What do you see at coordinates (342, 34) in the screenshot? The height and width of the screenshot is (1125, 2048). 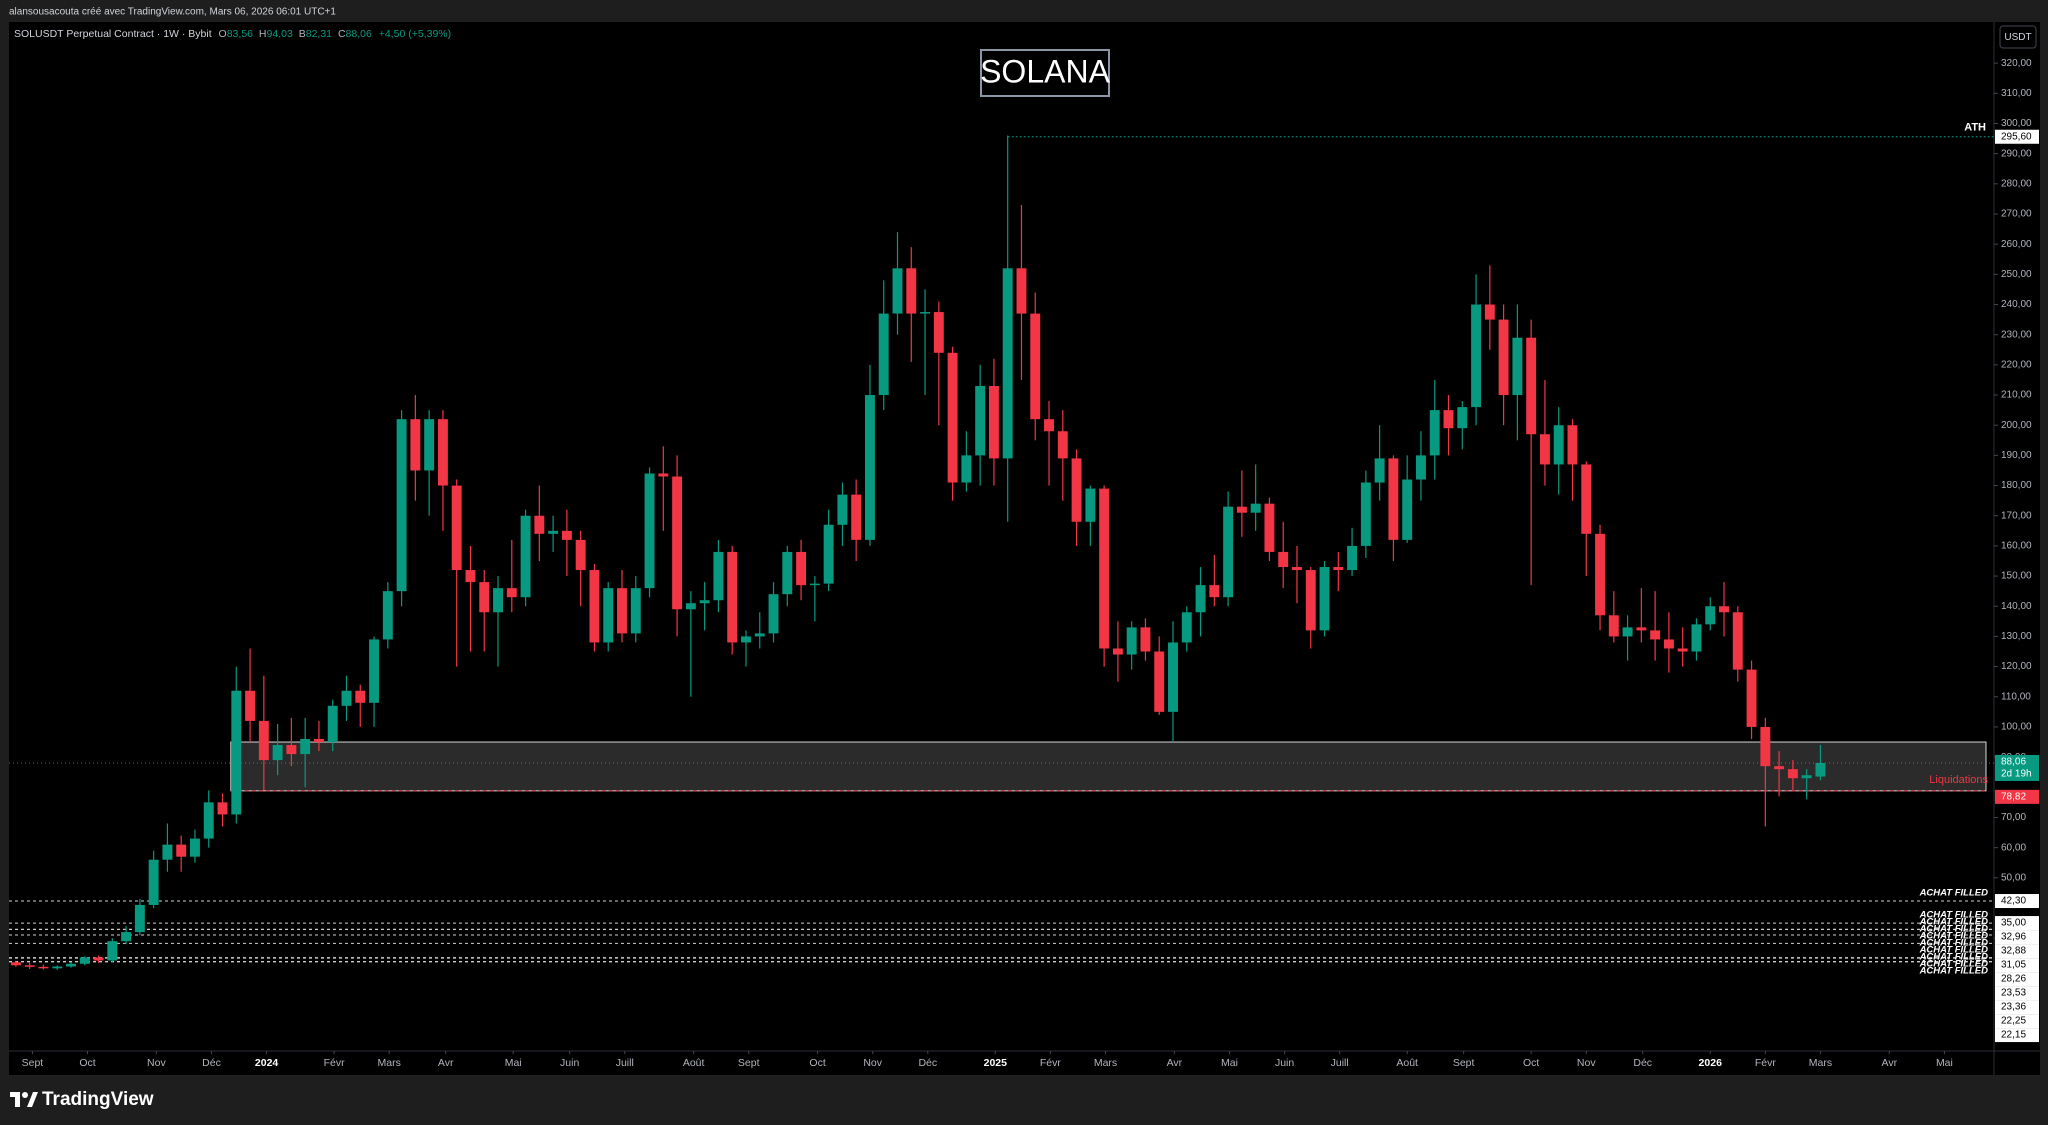 I see `legend-key: C` at bounding box center [342, 34].